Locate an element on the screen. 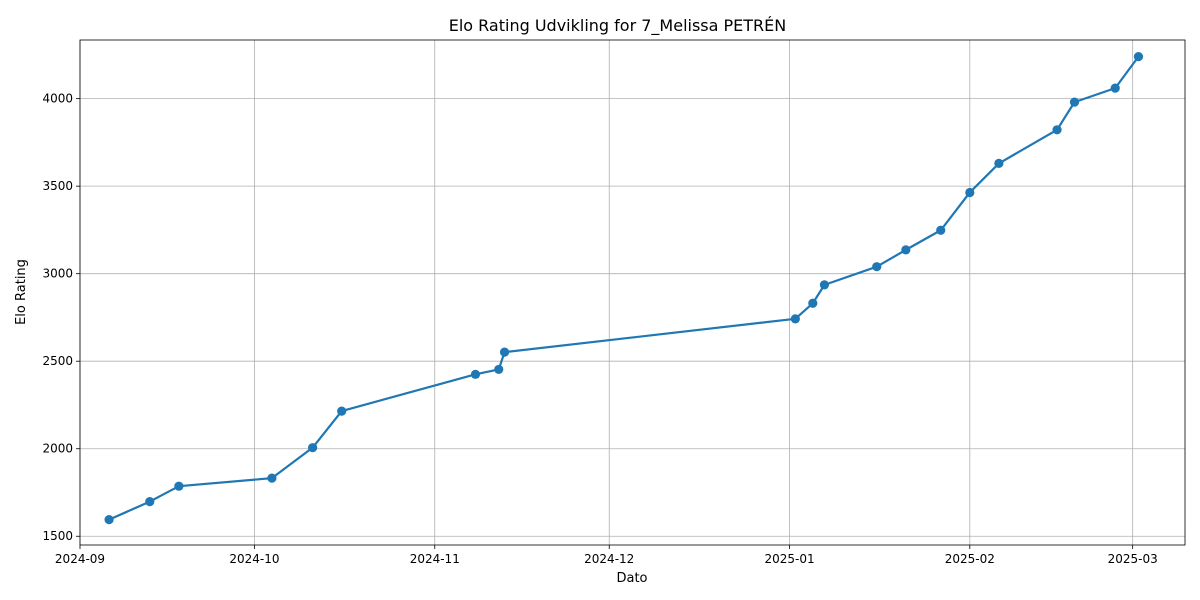 Image resolution: width=1200 pixels, height=600 pixels. x-tick-label: 2025-02 is located at coordinates (970, 559).